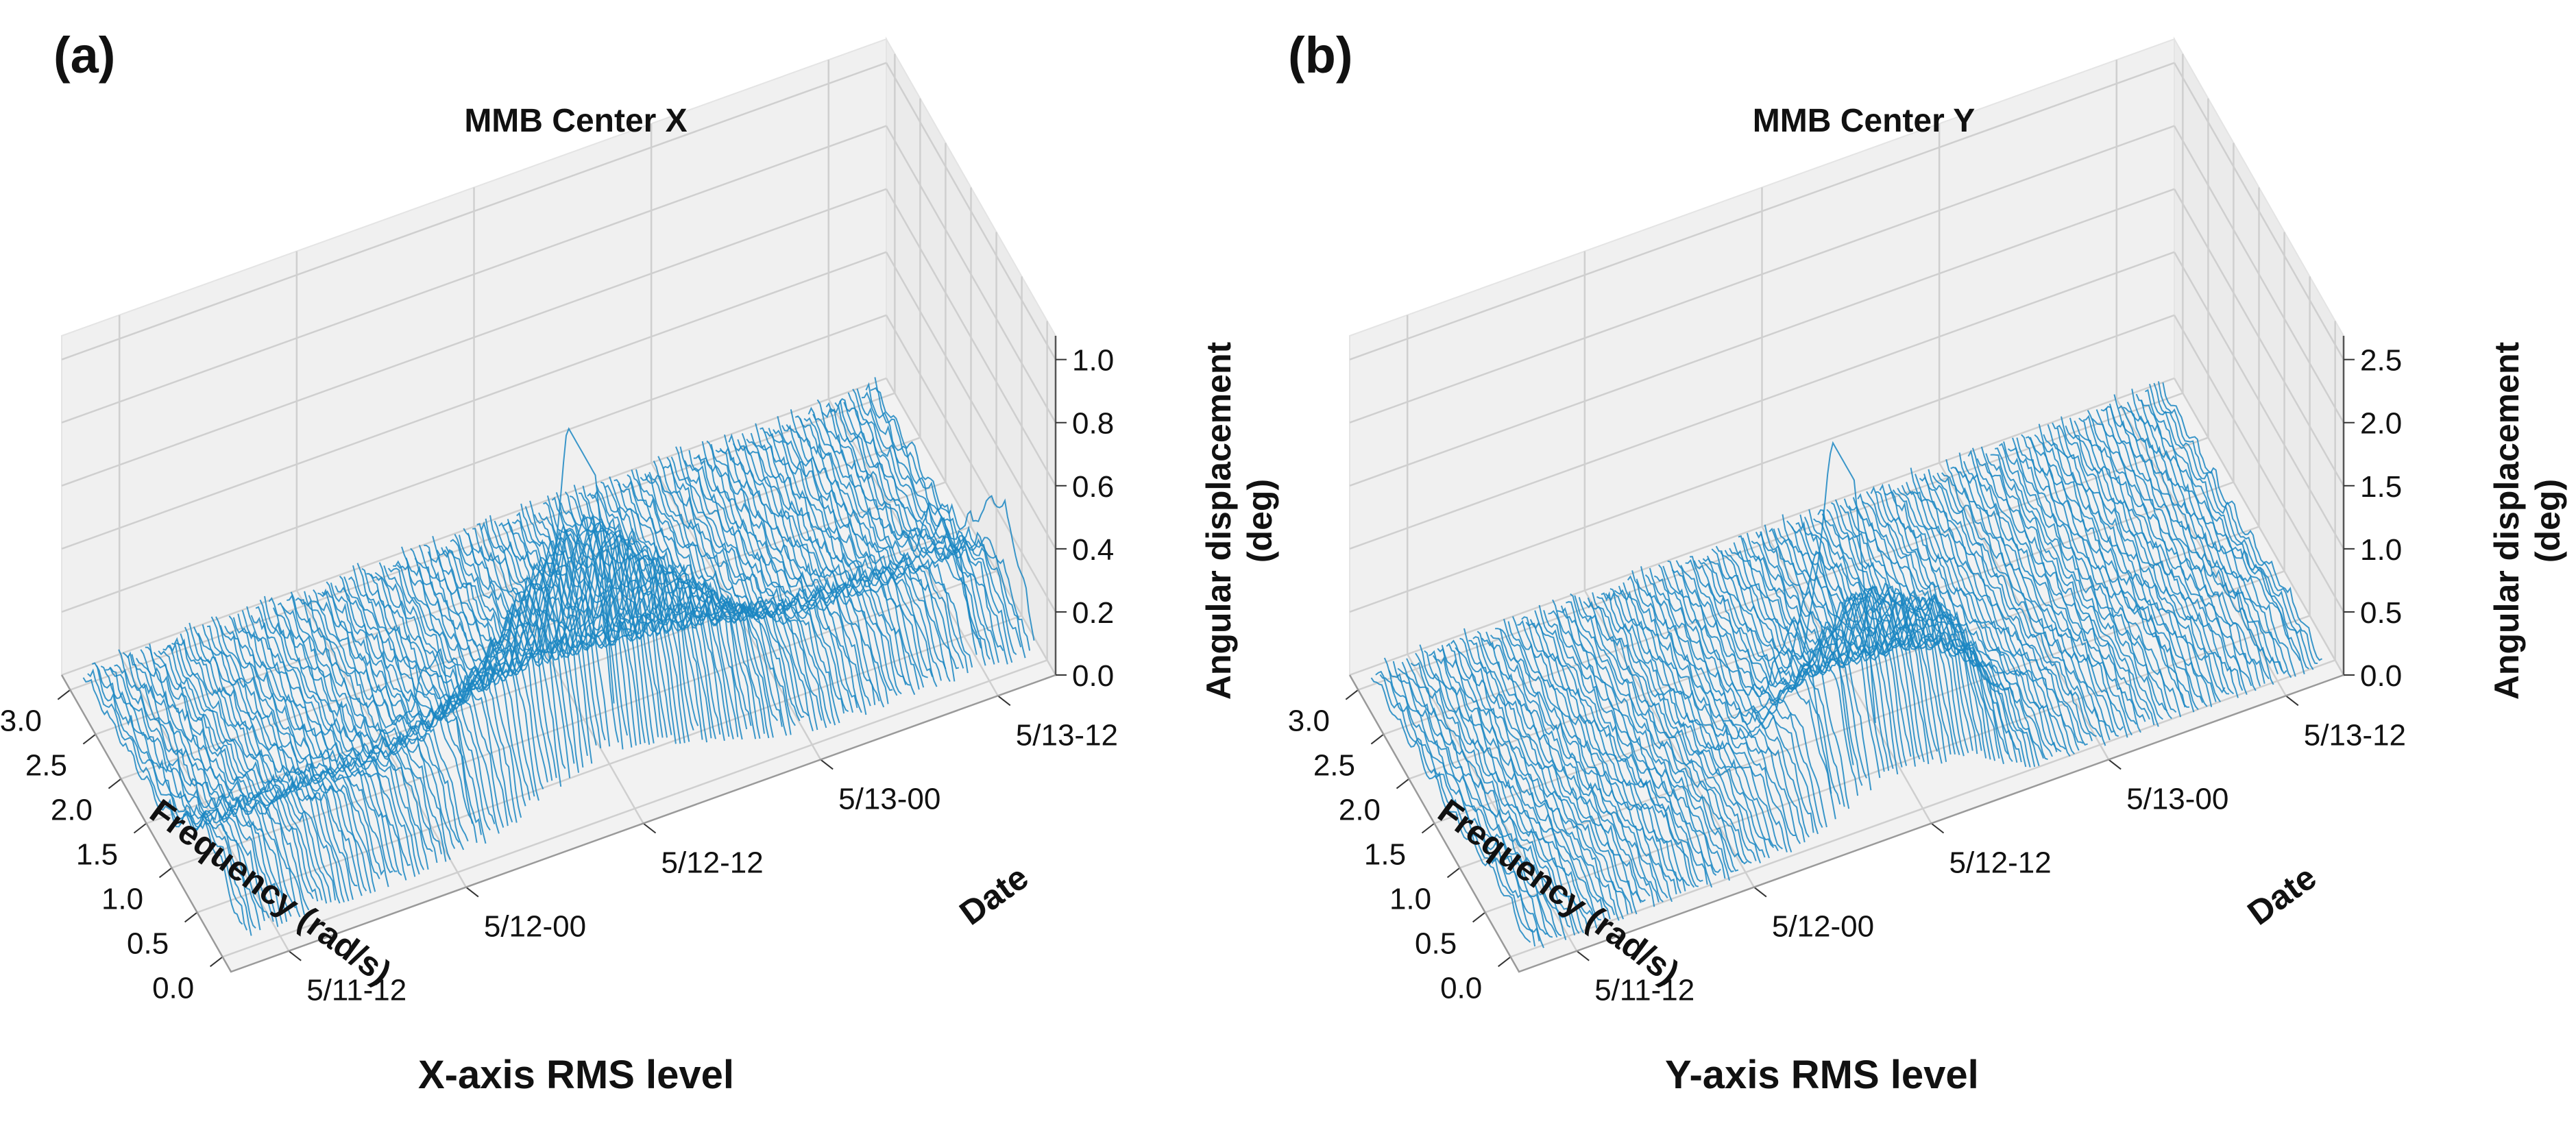 This screenshot has height=1128, width=2576. I want to click on x-tick-label: 3.0, so click(21, 721).